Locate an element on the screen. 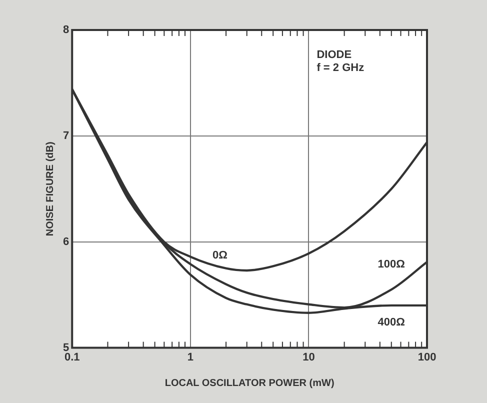  y-tick-label: 6 is located at coordinates (66, 242).